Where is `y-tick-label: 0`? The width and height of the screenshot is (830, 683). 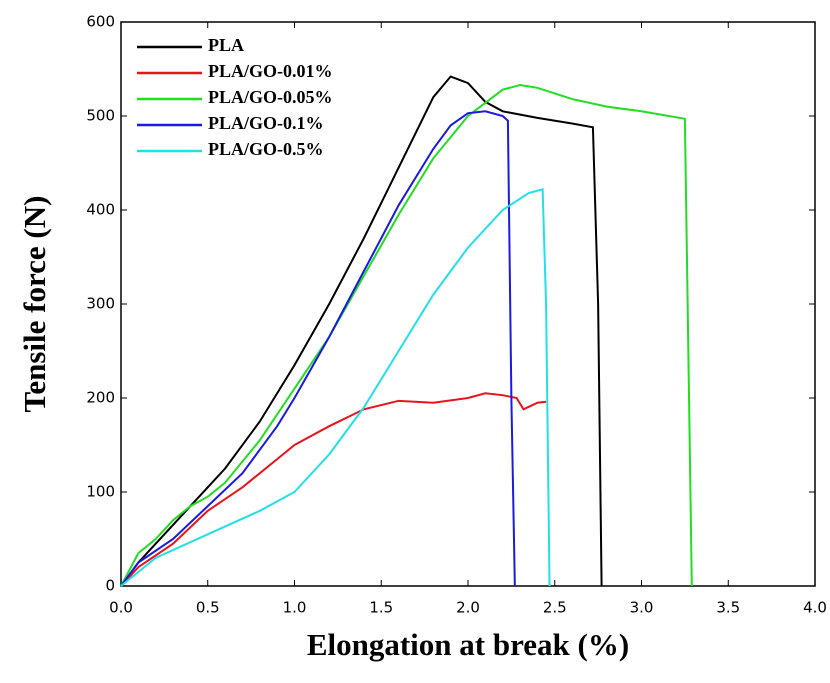
y-tick-label: 0 is located at coordinates (110, 586).